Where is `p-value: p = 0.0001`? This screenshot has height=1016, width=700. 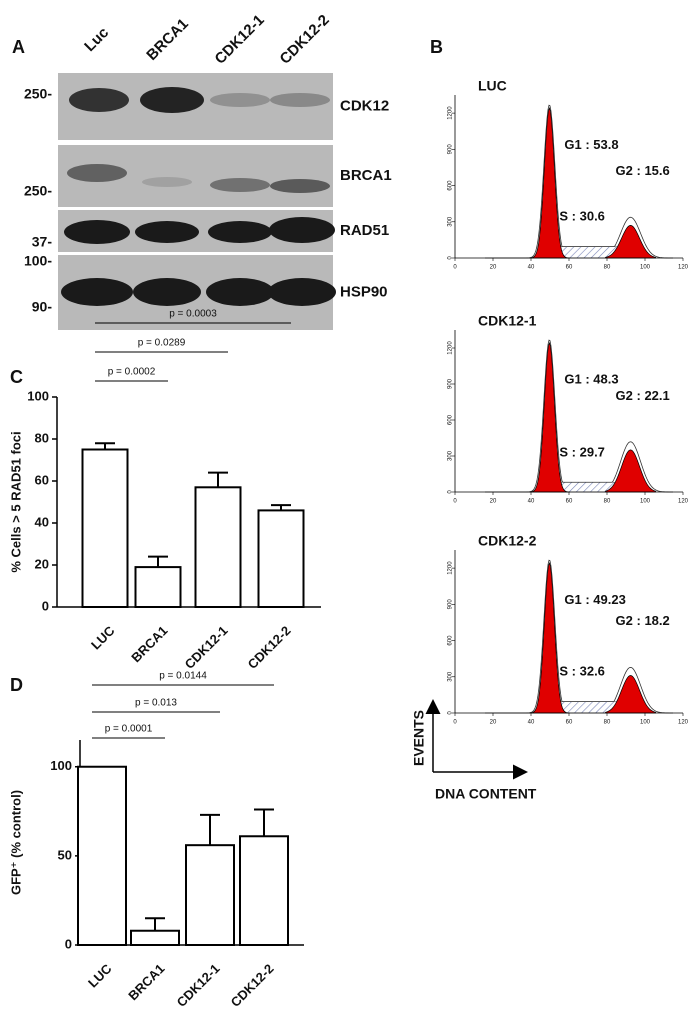
p-value: p = 0.0001 is located at coordinates (129, 729).